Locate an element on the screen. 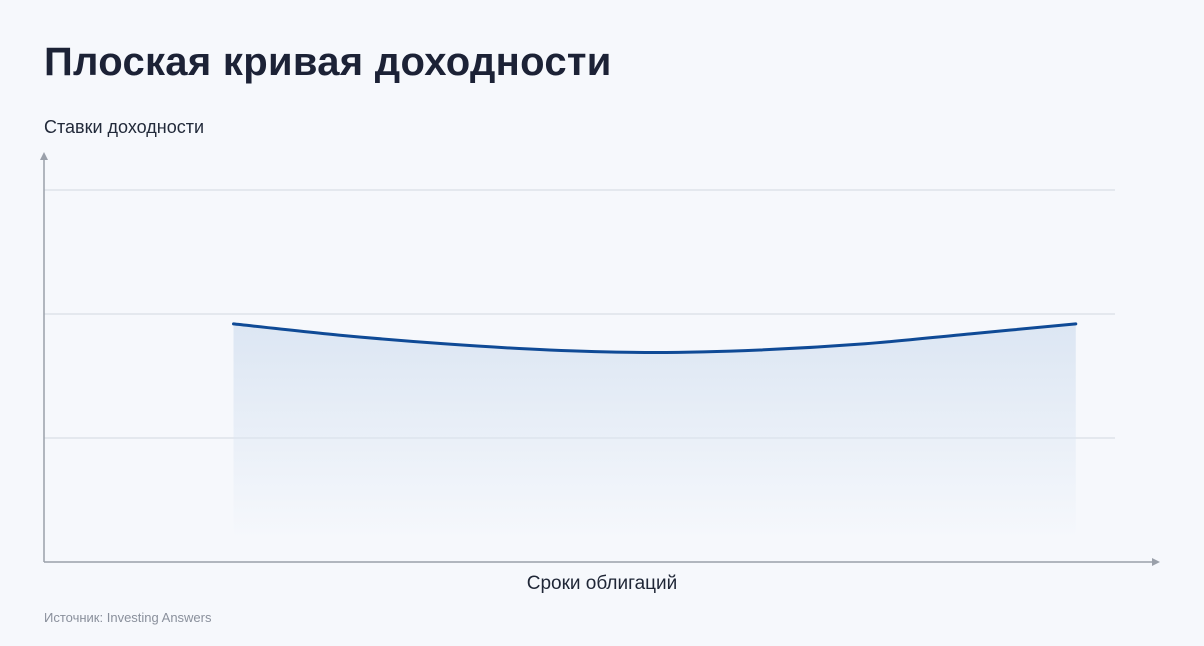  x-axis-label: Сроки облигаций is located at coordinates (602, 583).